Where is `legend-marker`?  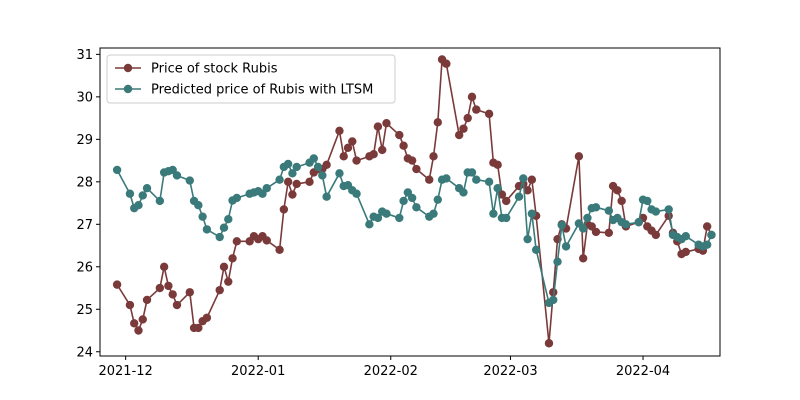 legend-marker is located at coordinates (128, 68).